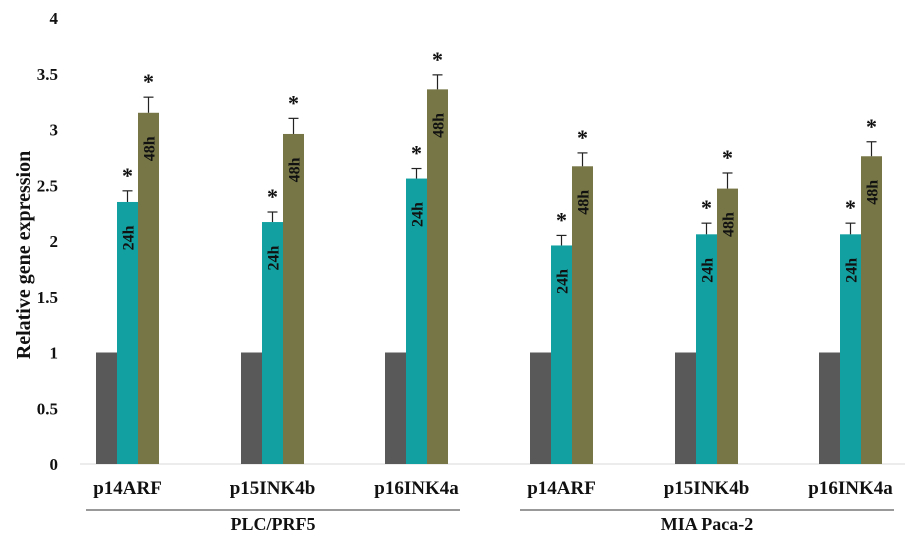  What do you see at coordinates (54, 18) in the screenshot?
I see `y-tick-label: 4` at bounding box center [54, 18].